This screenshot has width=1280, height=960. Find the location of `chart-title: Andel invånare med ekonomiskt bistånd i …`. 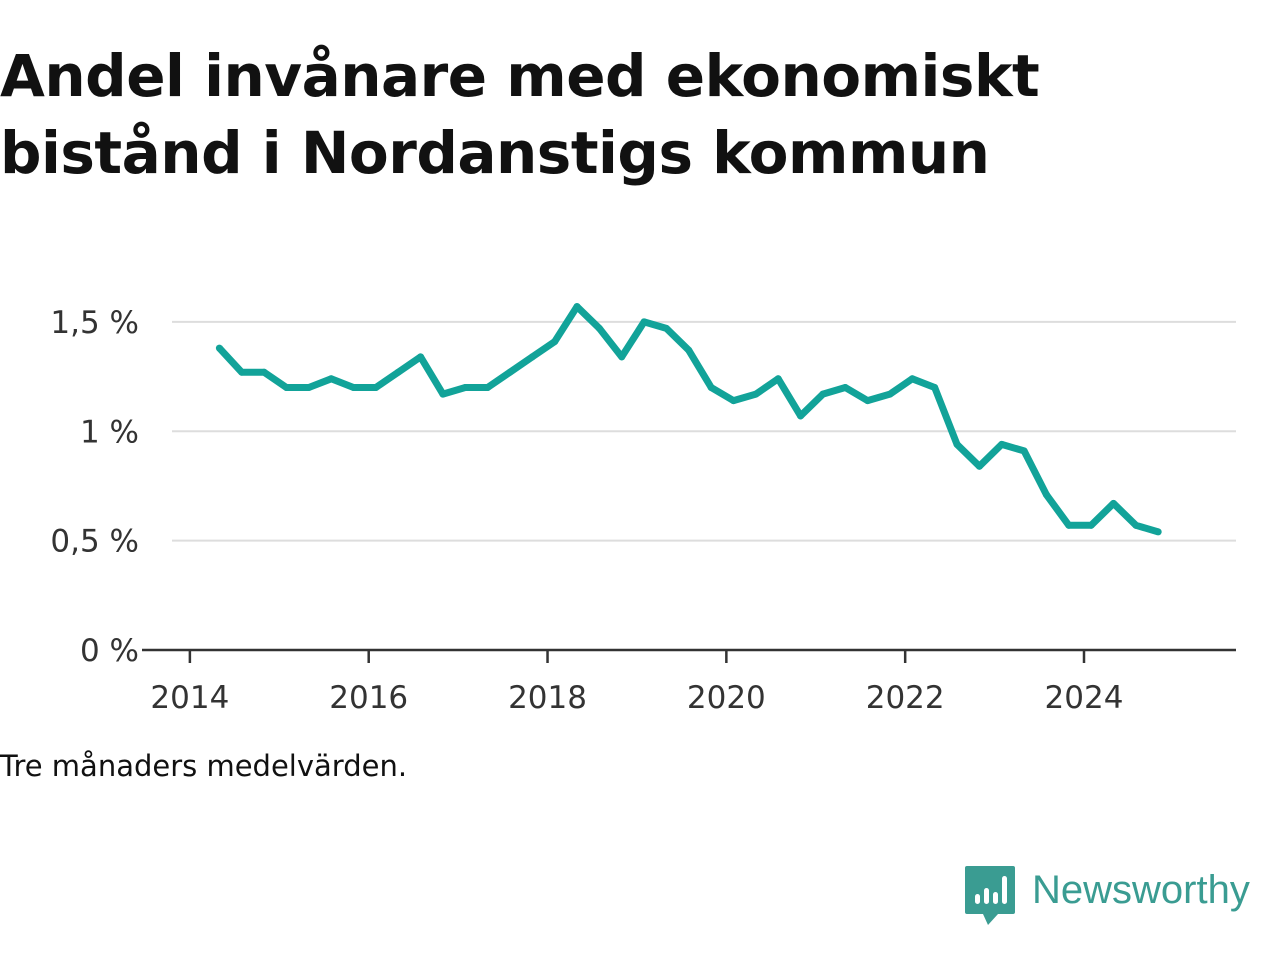

chart-title: Andel invånare med ekonomiskt bistånd i … is located at coordinates (520, 114).